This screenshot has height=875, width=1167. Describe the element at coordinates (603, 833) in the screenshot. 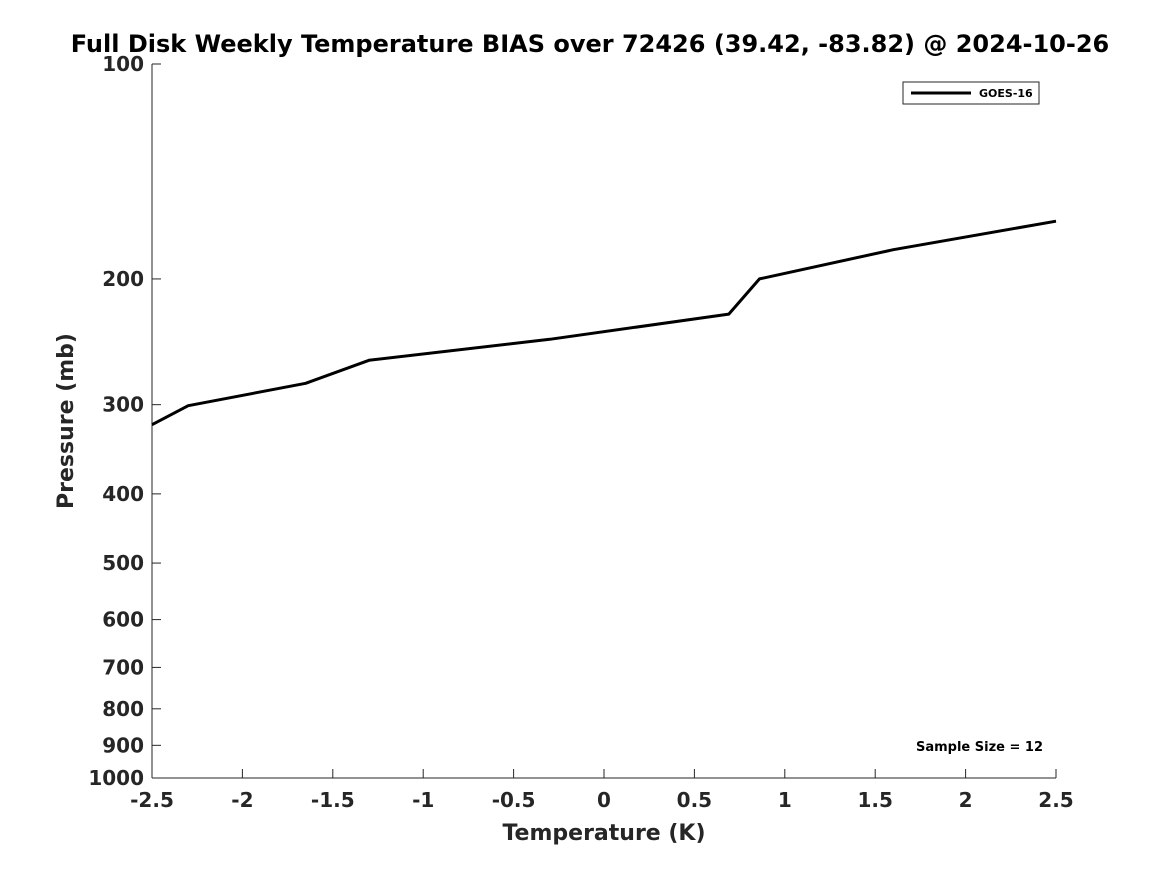

I see `x-axis-label: Temperature (K)` at that location.